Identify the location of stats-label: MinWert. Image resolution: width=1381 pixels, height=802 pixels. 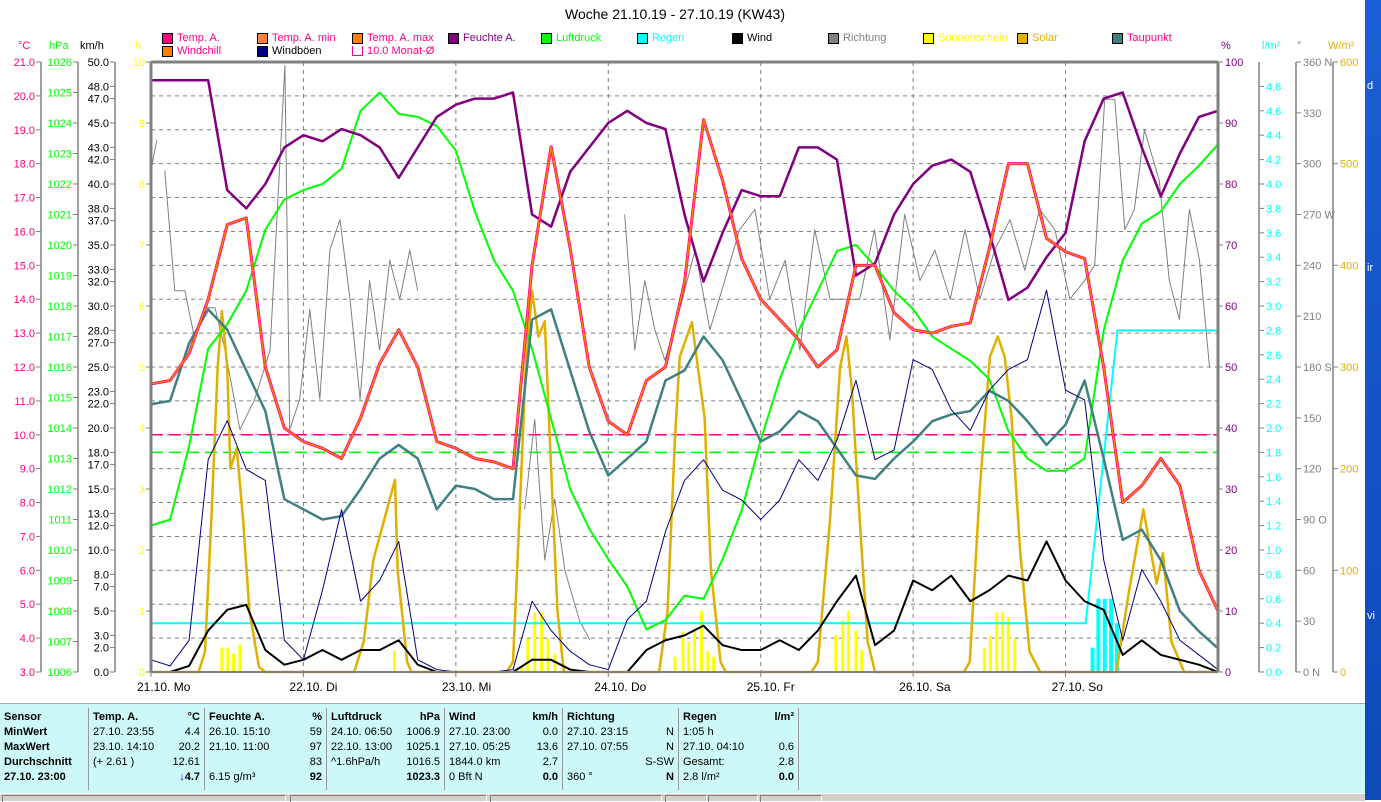
(26, 732).